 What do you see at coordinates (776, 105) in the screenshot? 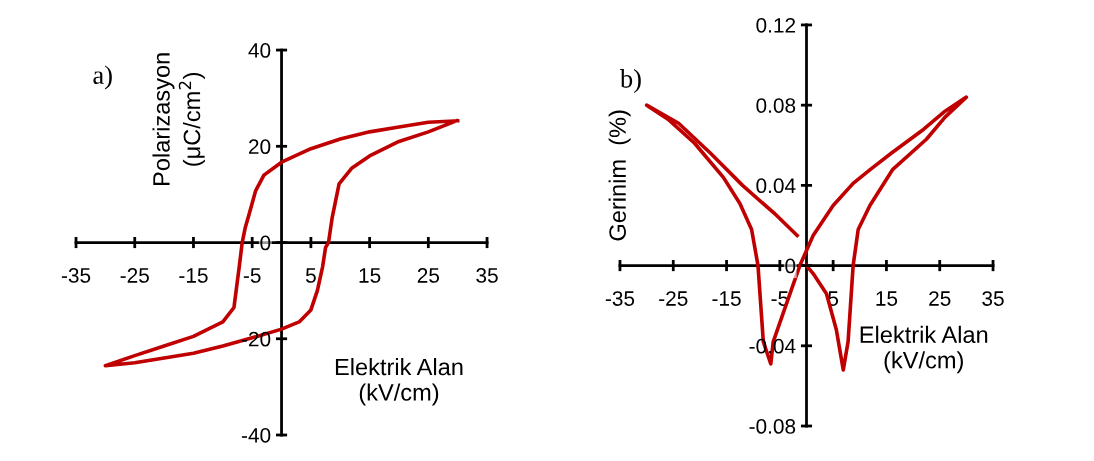
I see `y-tick-label: 0.08` at bounding box center [776, 105].